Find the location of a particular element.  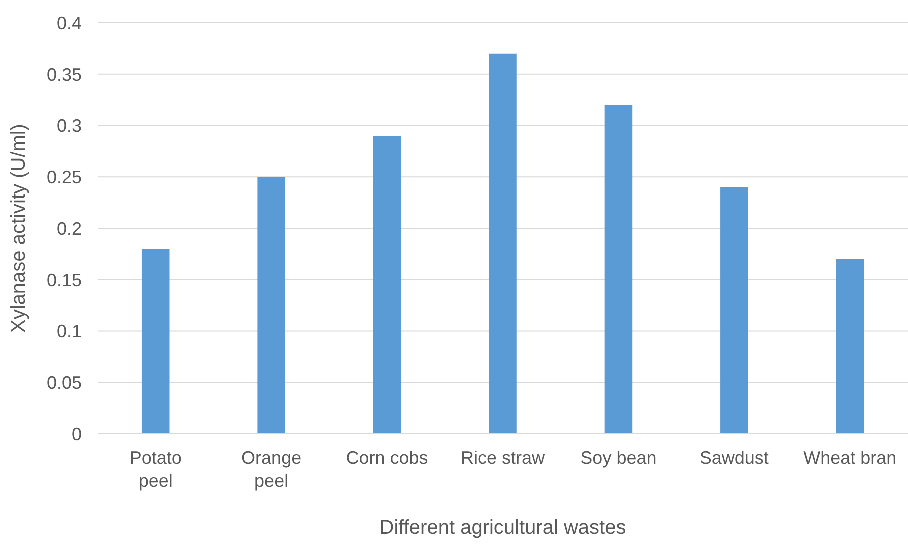

x-tick-label: Rice straw is located at coordinates (503, 458).